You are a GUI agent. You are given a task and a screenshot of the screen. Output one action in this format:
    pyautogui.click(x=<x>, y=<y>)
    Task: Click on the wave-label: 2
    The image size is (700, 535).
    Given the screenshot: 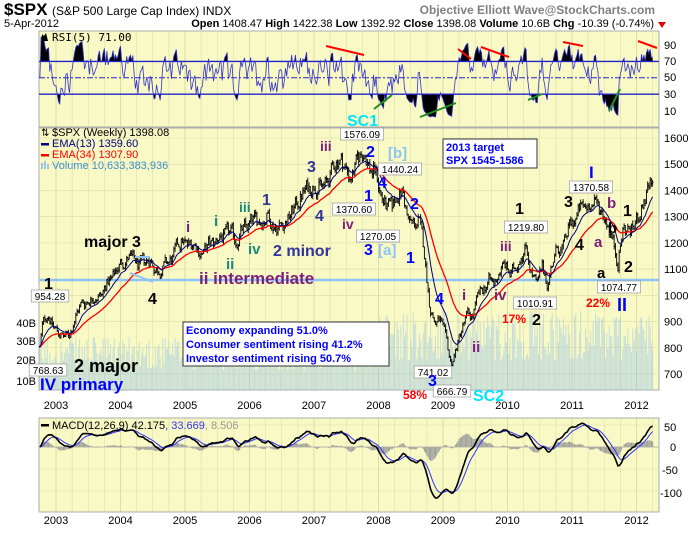 What is the action you would take?
    pyautogui.click(x=536, y=320)
    